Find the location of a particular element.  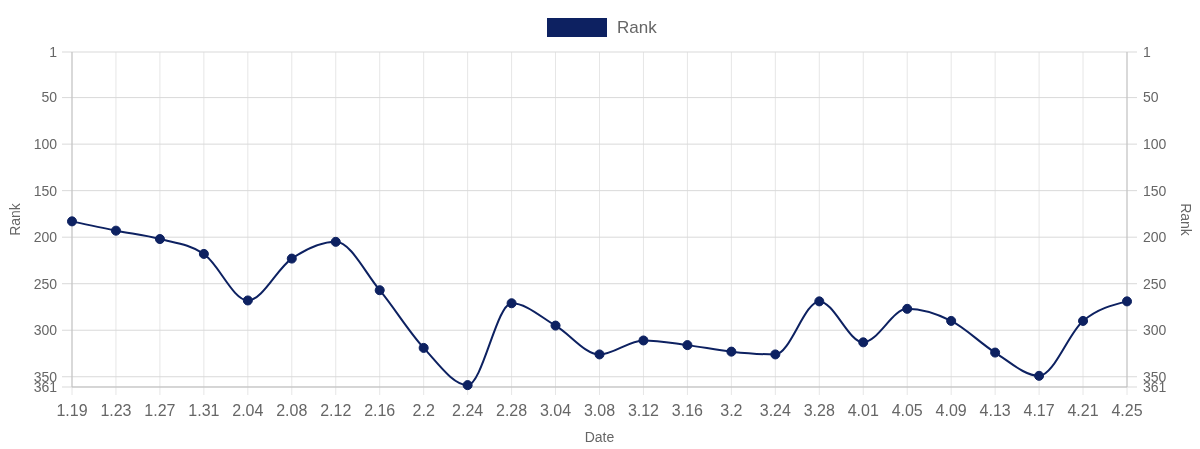

x-tick-label: 3.24 is located at coordinates (775, 410).